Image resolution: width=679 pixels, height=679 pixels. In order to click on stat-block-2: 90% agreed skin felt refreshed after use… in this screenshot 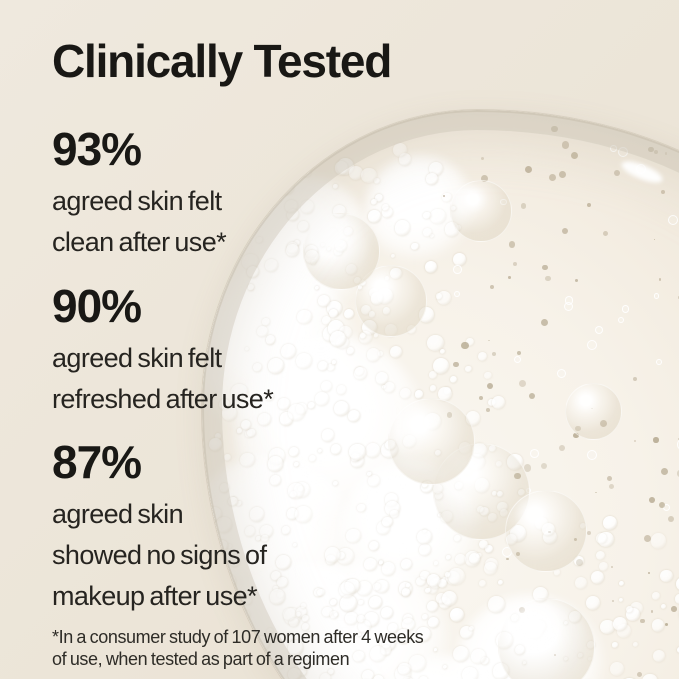, I will do `click(163, 350)`.